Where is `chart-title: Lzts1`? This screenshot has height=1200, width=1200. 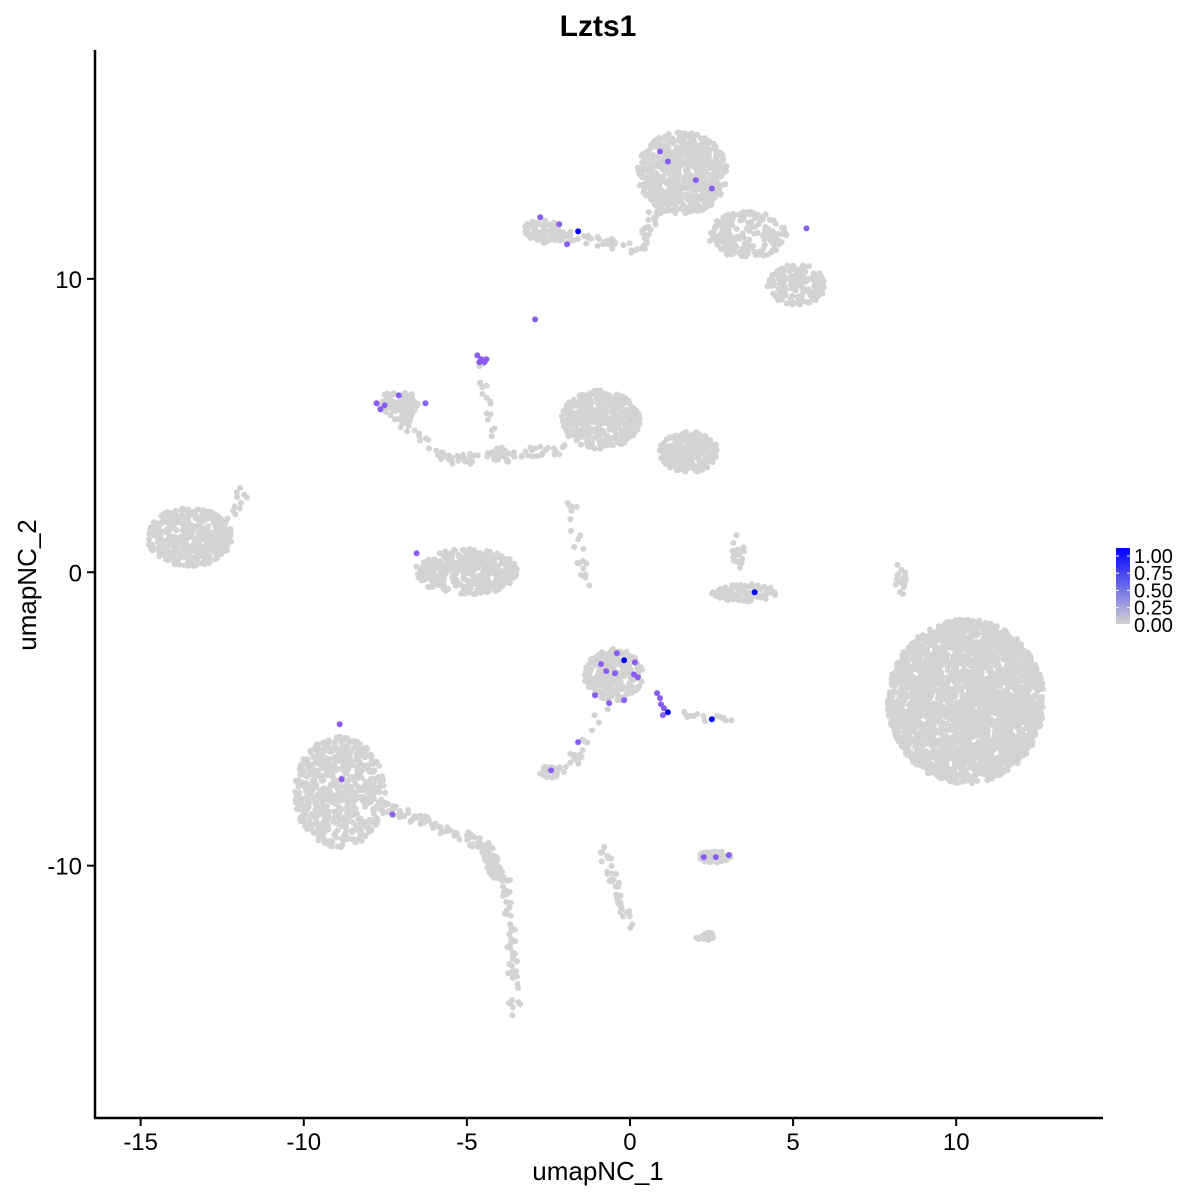
chart-title: Lzts1 is located at coordinates (598, 26).